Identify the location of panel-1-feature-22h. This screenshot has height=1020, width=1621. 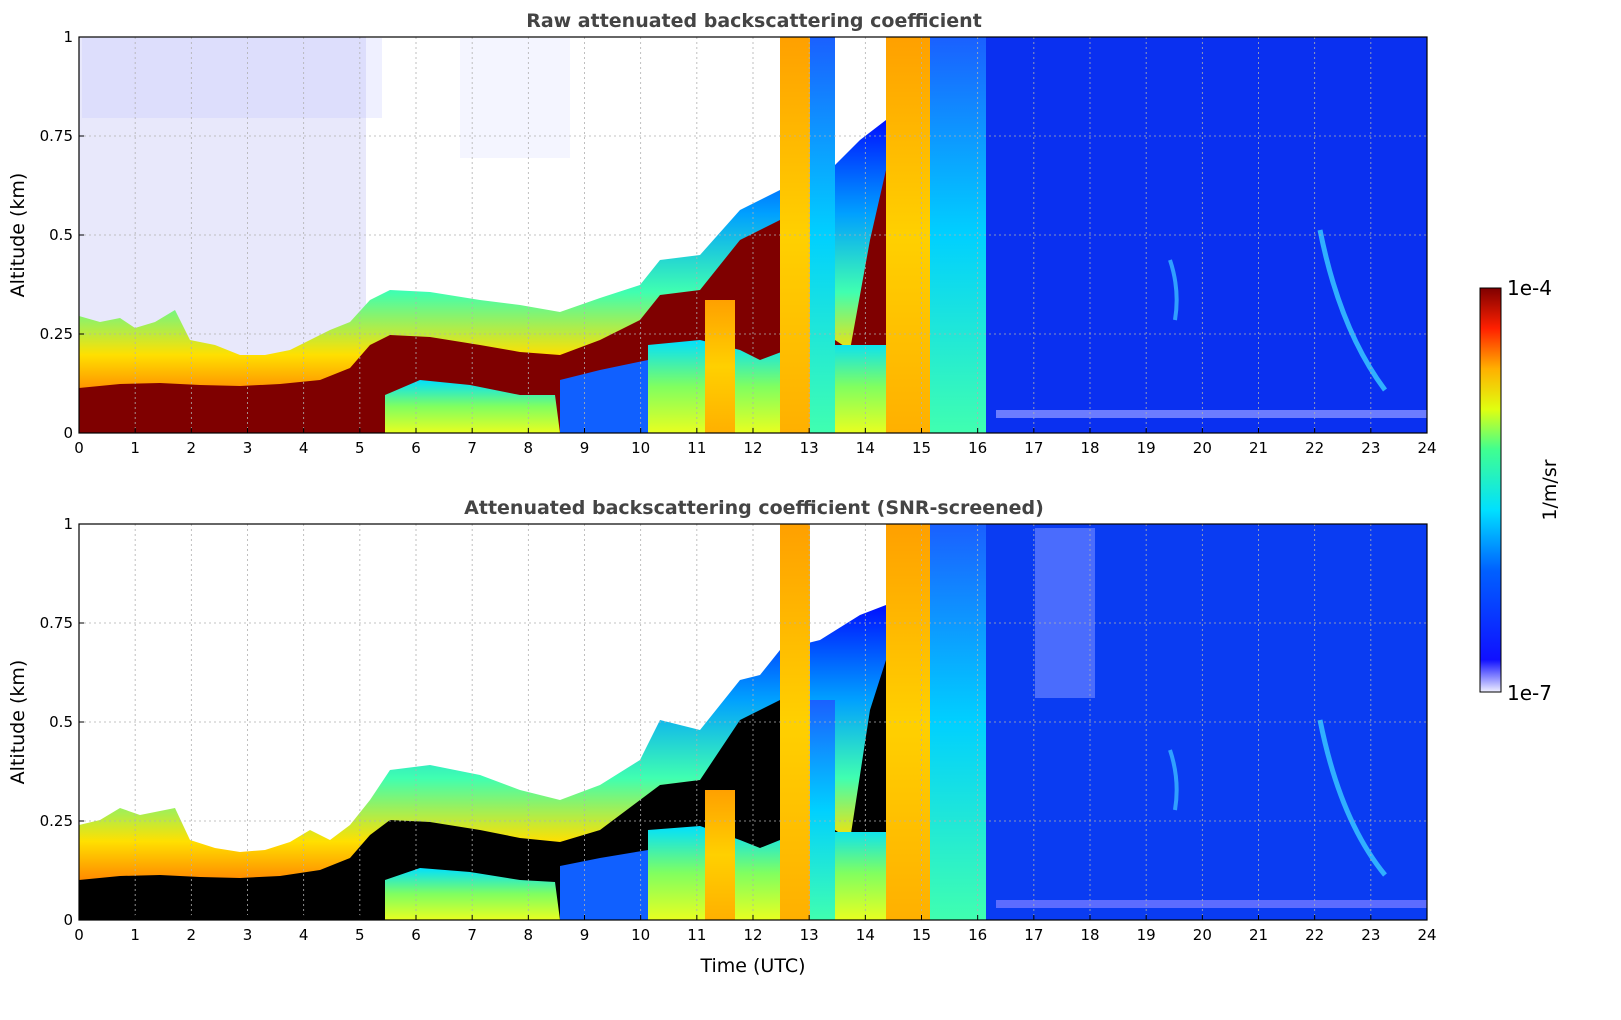
(1352, 310).